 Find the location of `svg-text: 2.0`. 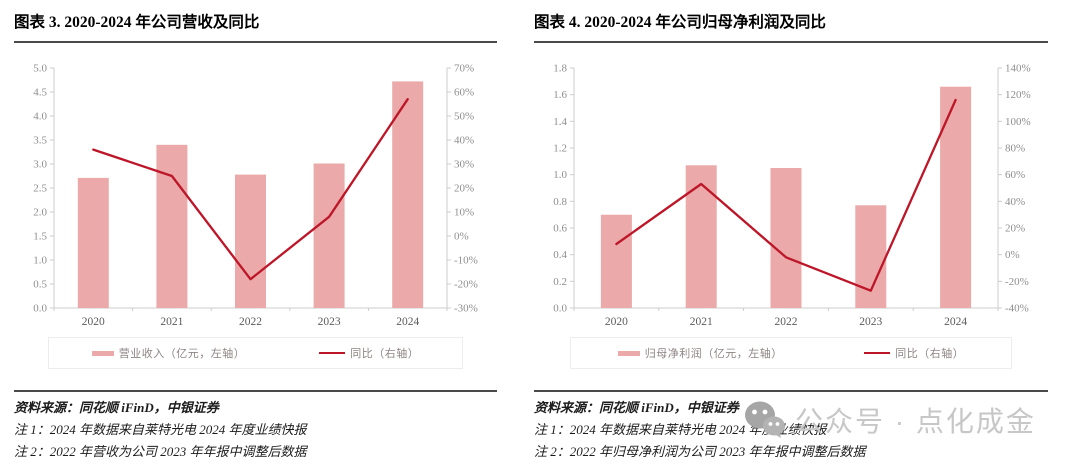

svg-text: 2.0 is located at coordinates (40, 213).